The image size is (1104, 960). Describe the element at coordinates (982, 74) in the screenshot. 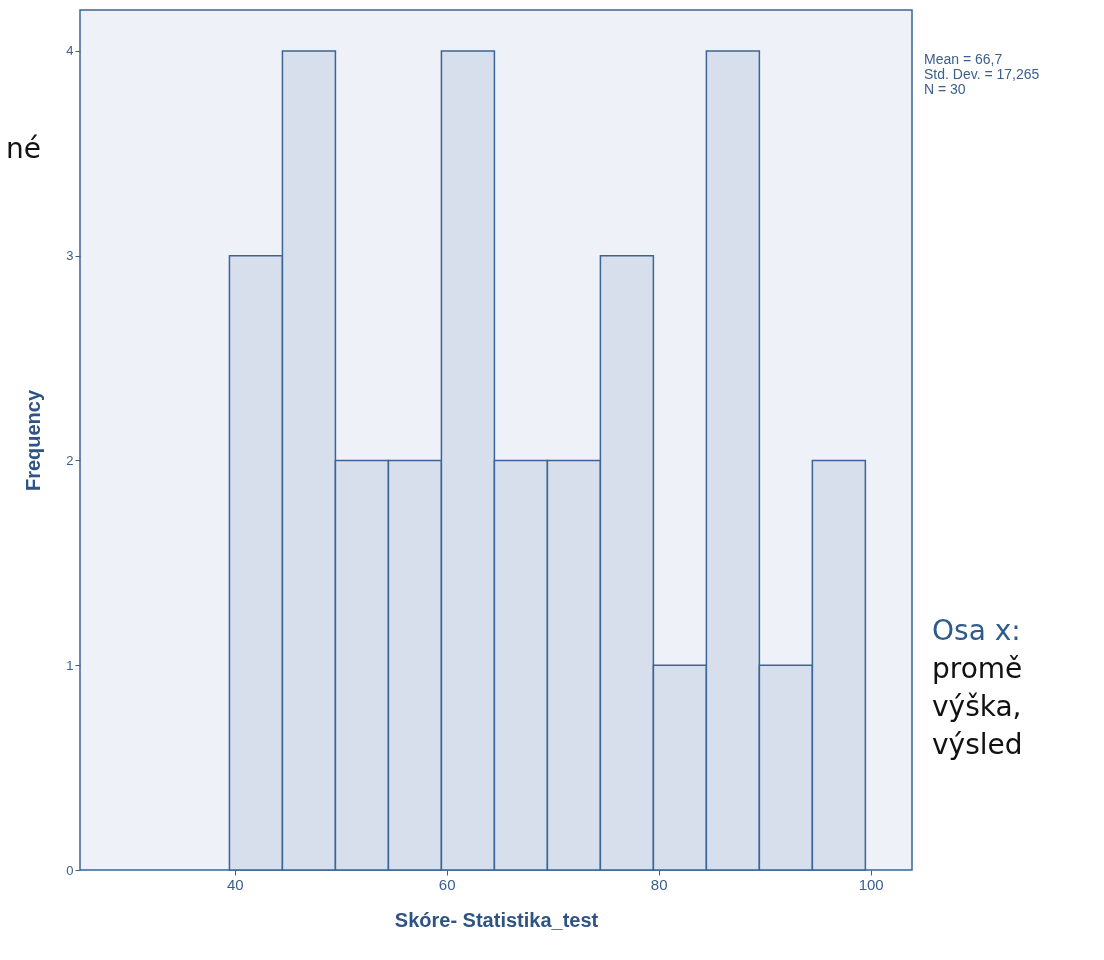

I see `text: Std. Dev. = 17,265` at that location.